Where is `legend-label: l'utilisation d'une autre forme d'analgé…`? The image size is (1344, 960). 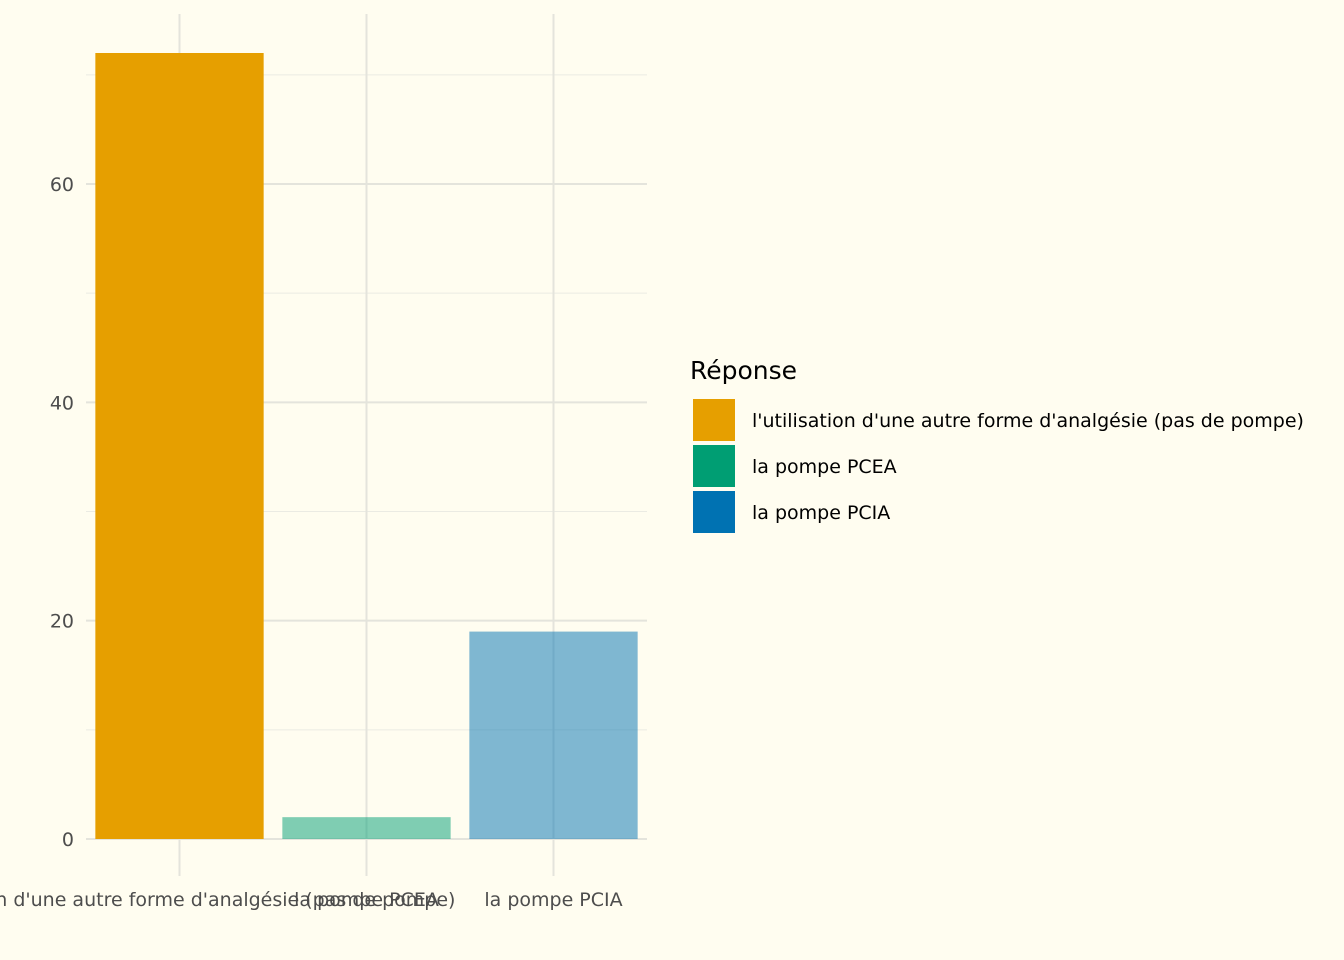 legend-label: l'utilisation d'une autre forme d'analgé… is located at coordinates (1028, 421).